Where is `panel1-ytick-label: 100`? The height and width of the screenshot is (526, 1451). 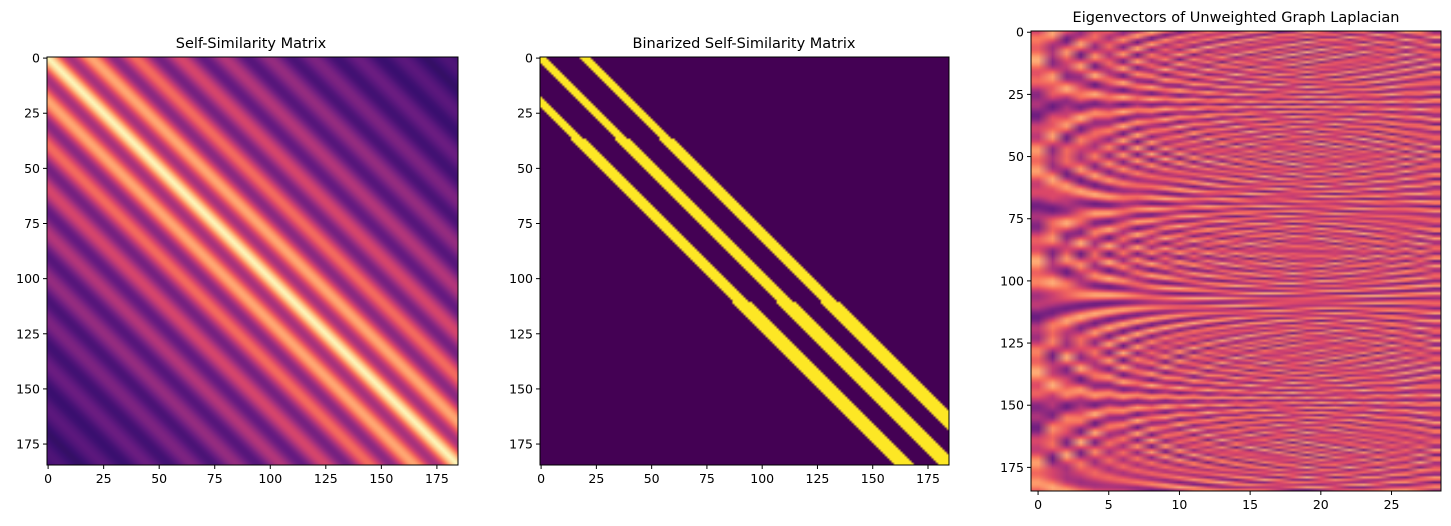 panel1-ytick-label: 100 is located at coordinates (28, 278).